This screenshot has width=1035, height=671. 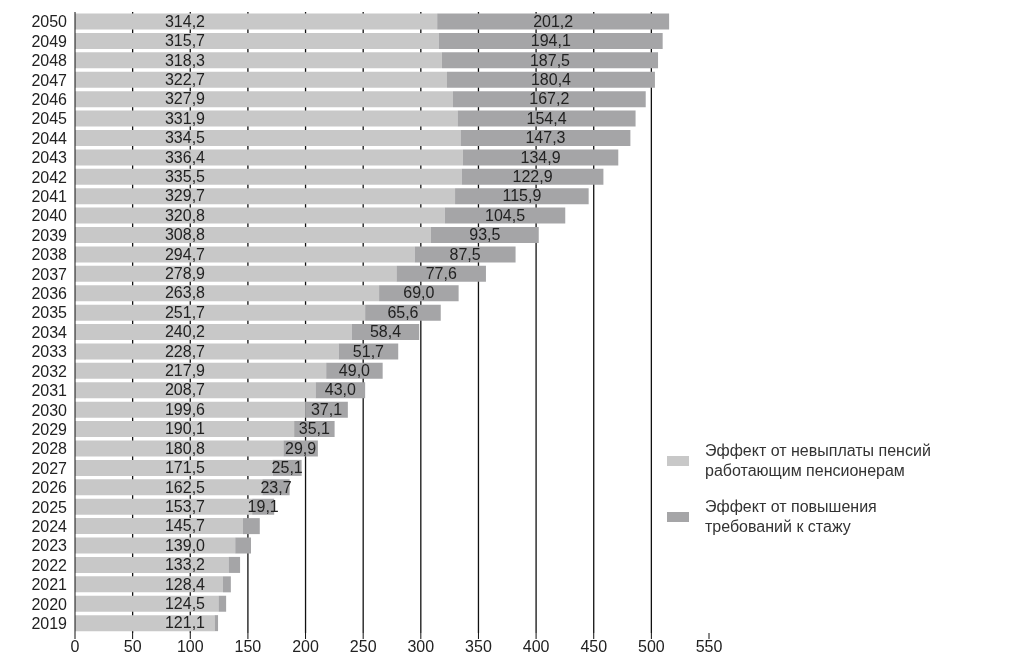 I want to click on y-tick-label: 2036, so click(x=49, y=294).